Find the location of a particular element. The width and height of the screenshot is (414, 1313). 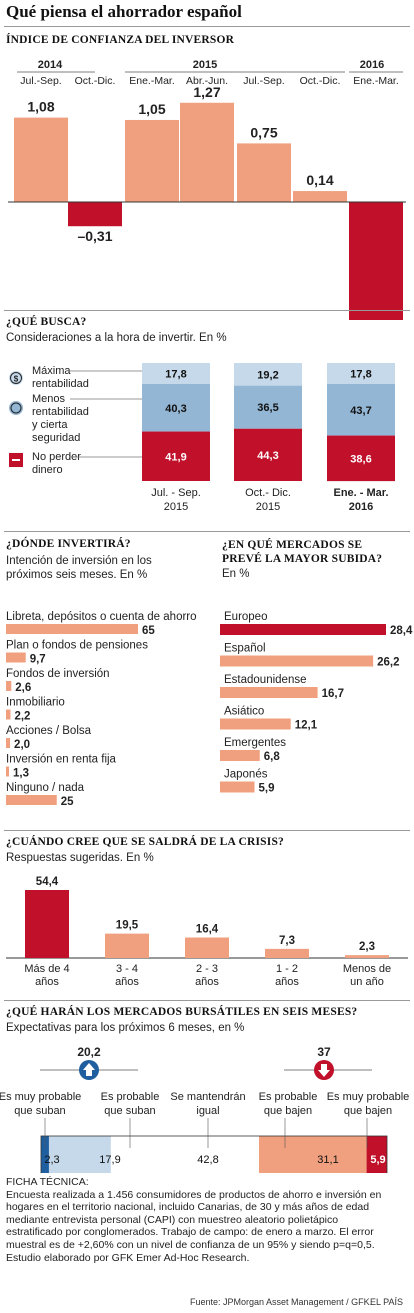

confidence-value-label: 1,08 is located at coordinates (40, 107).